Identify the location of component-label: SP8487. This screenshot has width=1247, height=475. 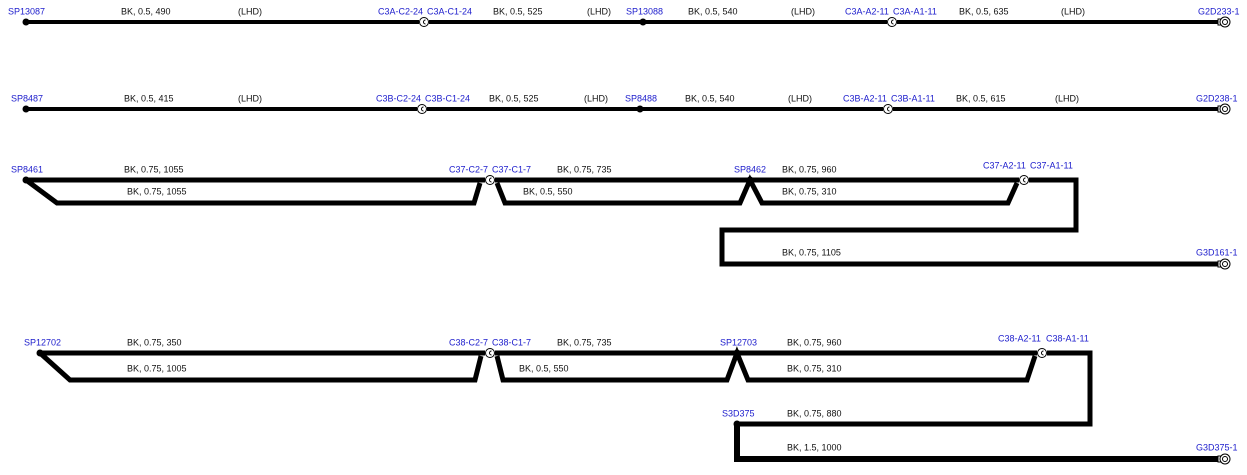
(27, 98).